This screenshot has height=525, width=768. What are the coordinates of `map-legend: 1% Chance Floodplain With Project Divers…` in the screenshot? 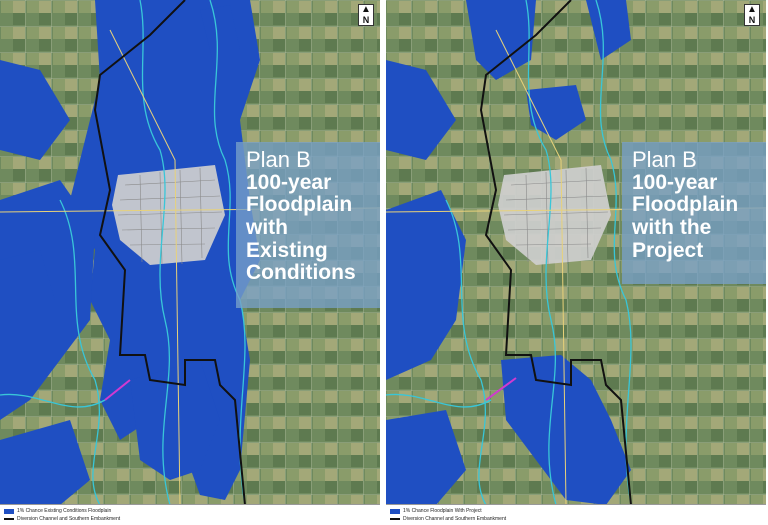 It's located at (576, 514).